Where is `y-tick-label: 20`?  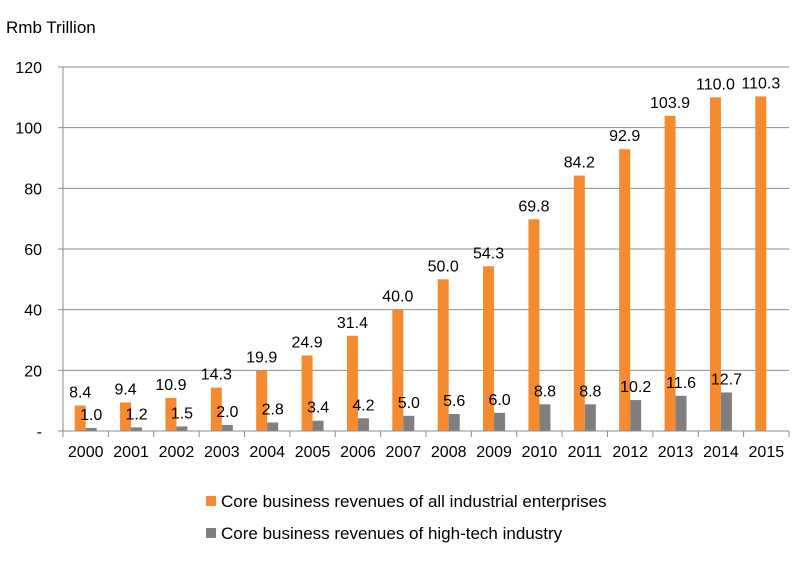
y-tick-label: 20 is located at coordinates (33, 371).